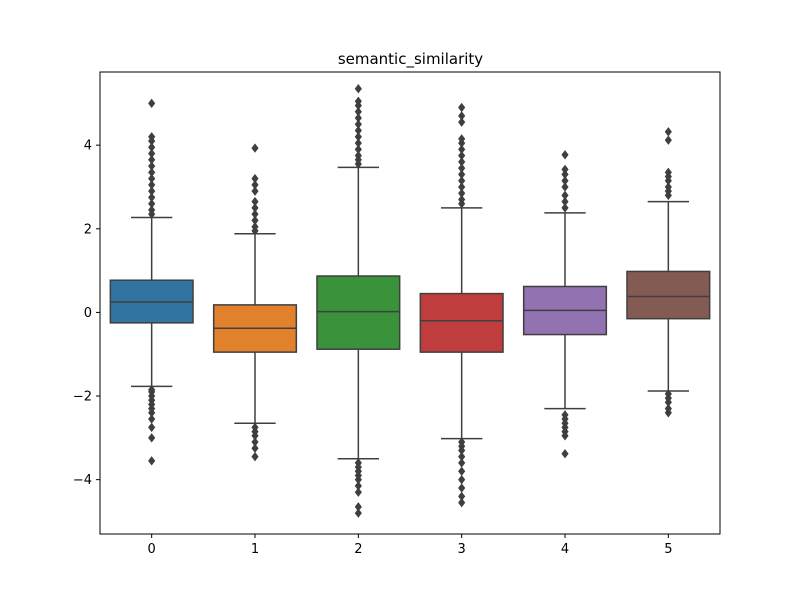 The height and width of the screenshot is (600, 800). What do you see at coordinates (358, 549) in the screenshot?
I see `x-tick-label: 2` at bounding box center [358, 549].